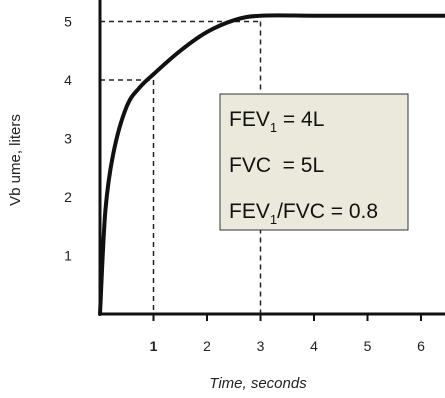  I want to click on annotation-line-fev1: FEV1 = 4L, so click(276, 121).